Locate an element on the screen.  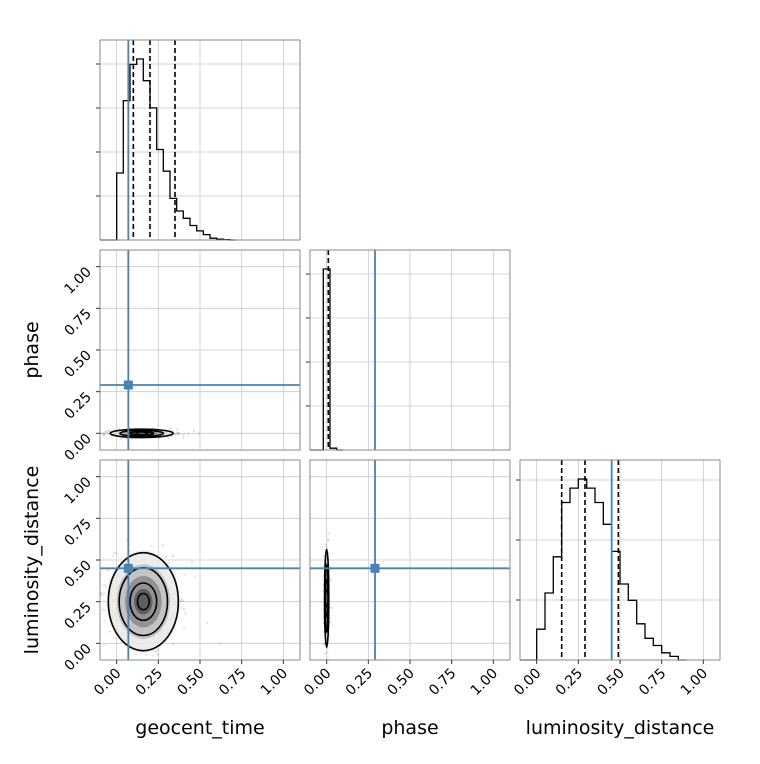
xtick-label-2-2: 0.50 is located at coordinates (610, 682).